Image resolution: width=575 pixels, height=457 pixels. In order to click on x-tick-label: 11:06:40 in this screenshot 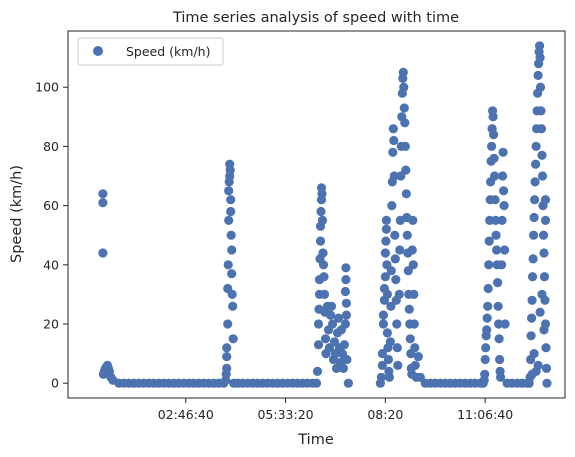, I will do `click(485, 414)`.